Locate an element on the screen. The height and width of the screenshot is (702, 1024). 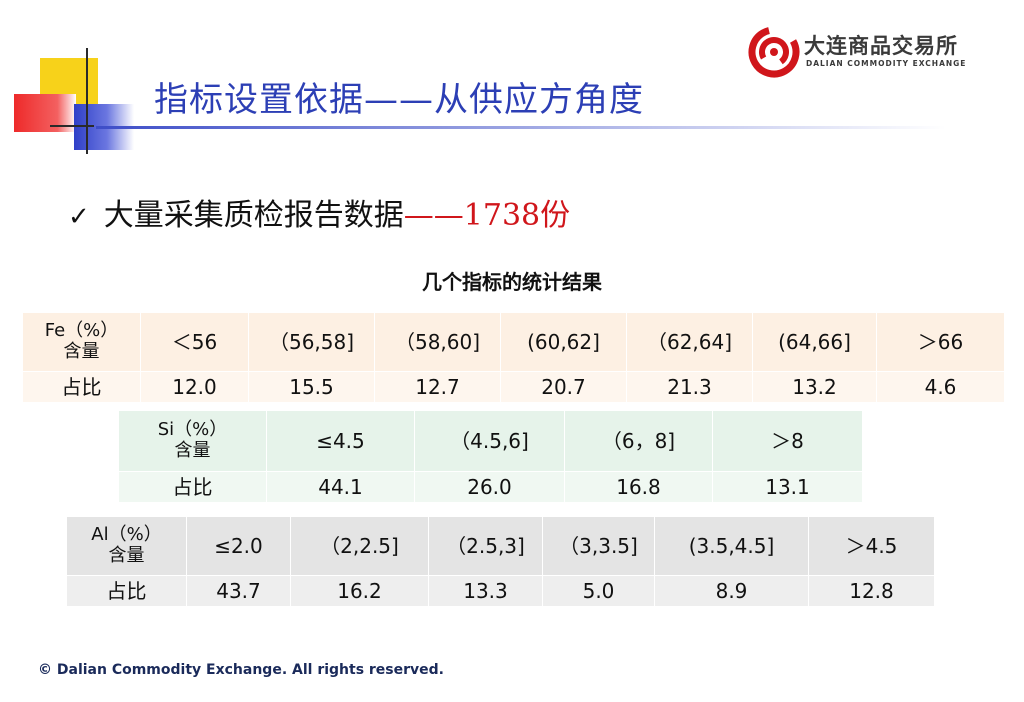
al-value-cell: 8.9 is located at coordinates (731, 591).